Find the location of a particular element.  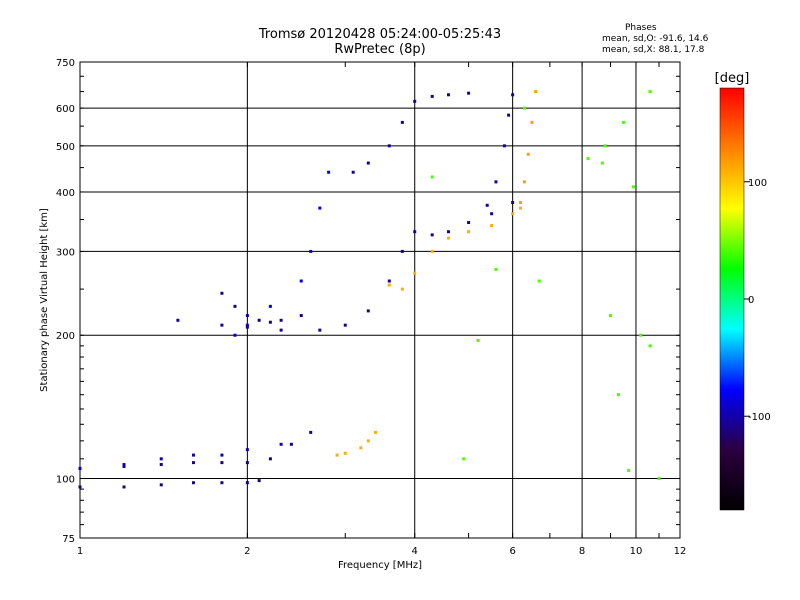

y-tick-label: 600 is located at coordinates (65, 109).